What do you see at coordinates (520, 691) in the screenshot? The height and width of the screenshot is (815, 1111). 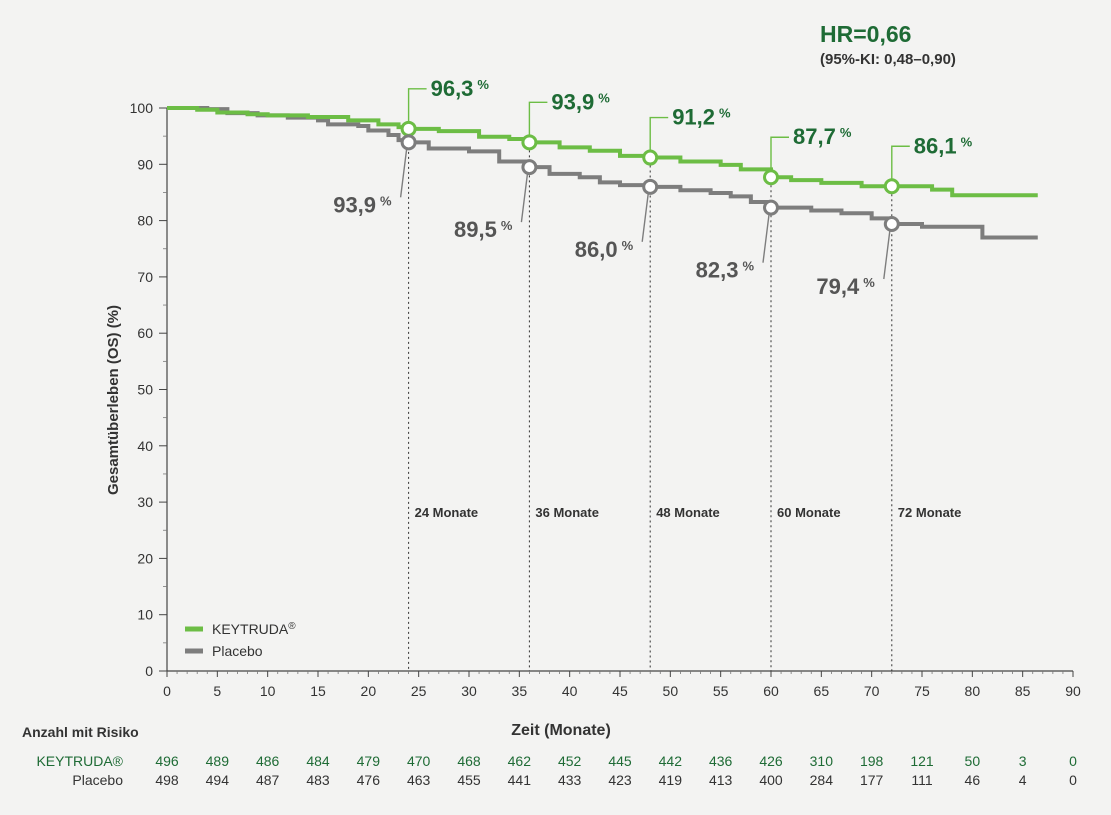 I see `x-tick-label: 35` at bounding box center [520, 691].